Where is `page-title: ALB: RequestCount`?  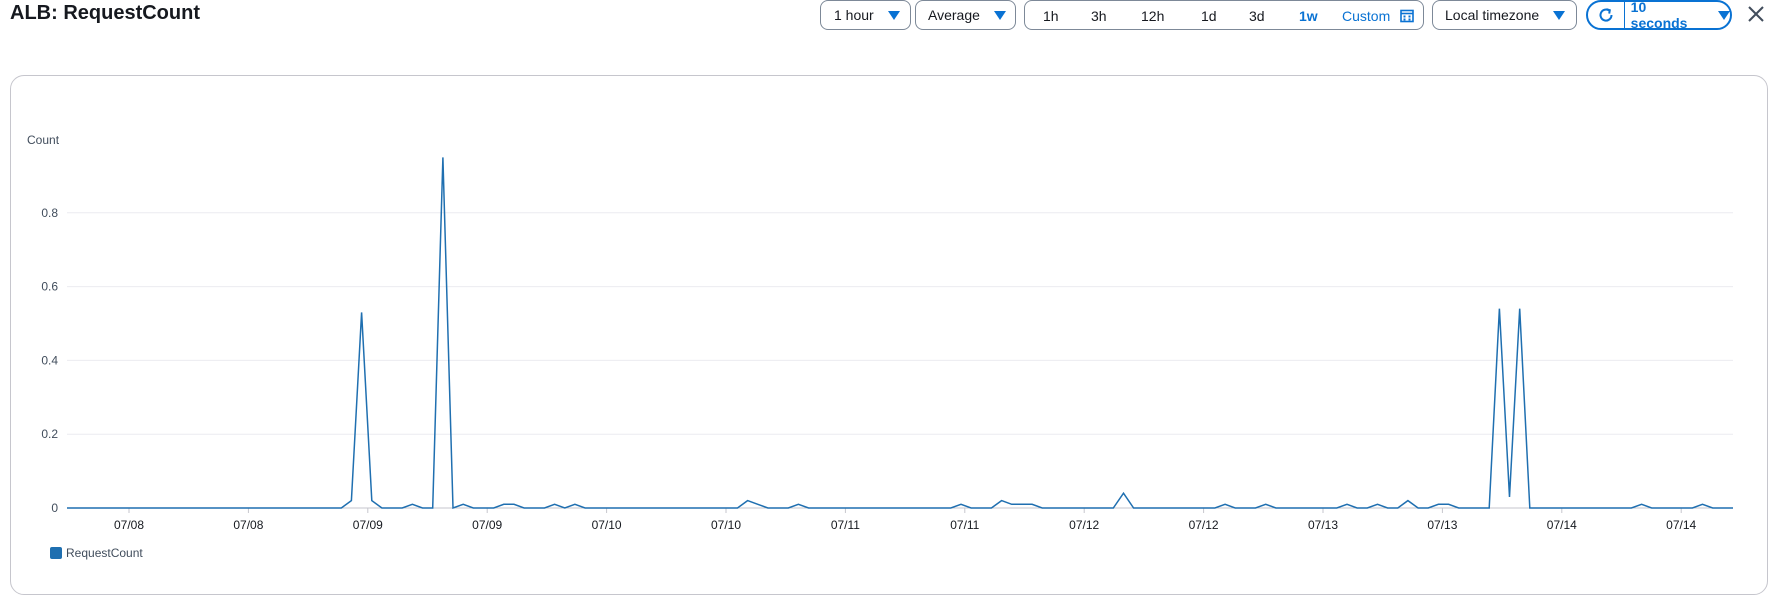 page-title: ALB: RequestCount is located at coordinates (105, 13).